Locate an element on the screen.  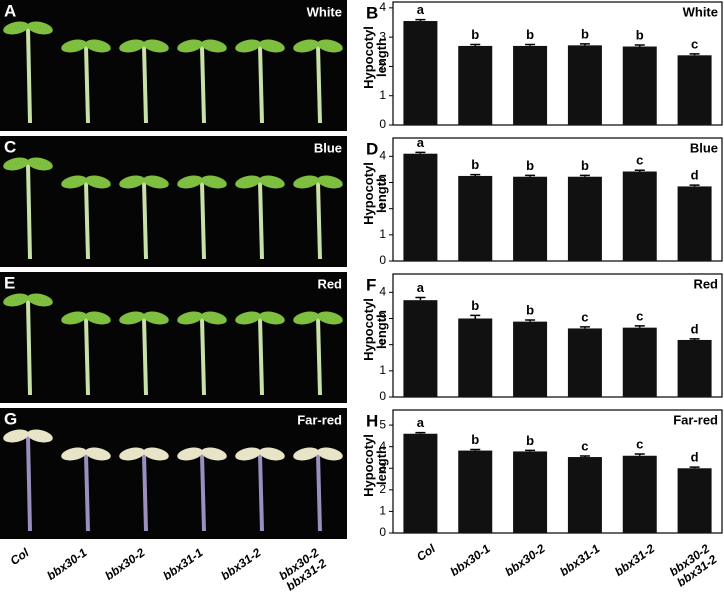
chart-title: Red is located at coordinates (705, 283).